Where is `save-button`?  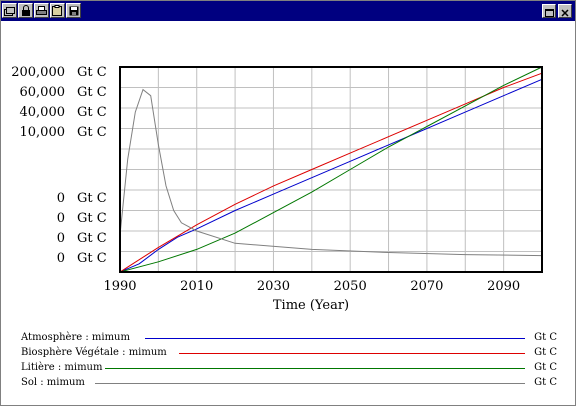 save-button is located at coordinates (73, 10).